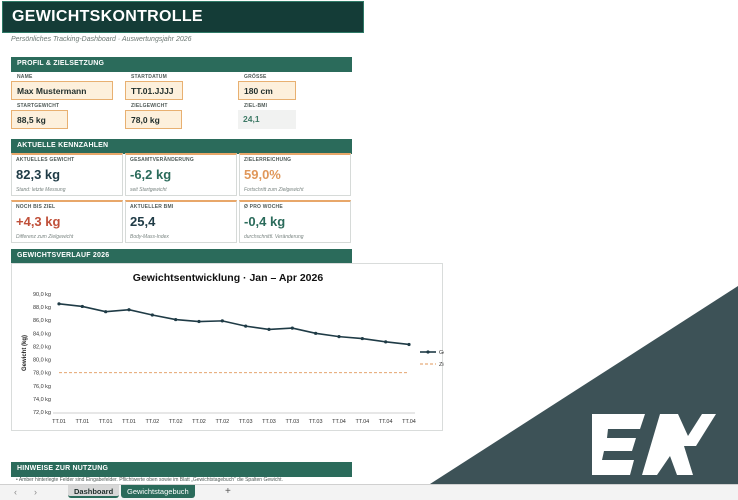 Image resolution: width=738 pixels, height=500 pixels. I want to click on legend-marker, so click(428, 352).